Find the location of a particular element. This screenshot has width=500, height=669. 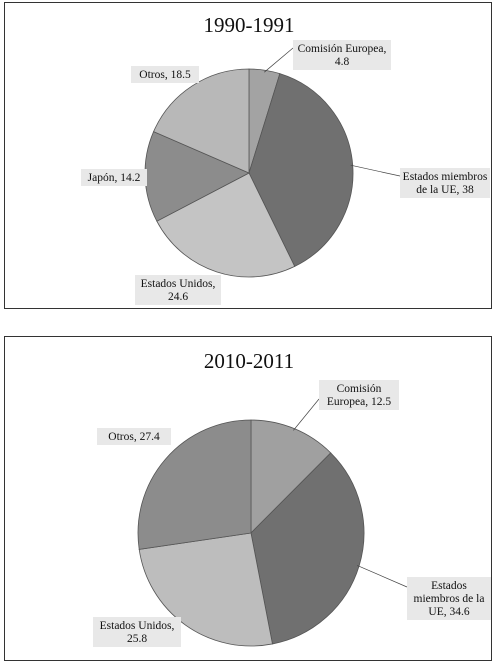

slice-label: 4.8 is located at coordinates (342, 62).